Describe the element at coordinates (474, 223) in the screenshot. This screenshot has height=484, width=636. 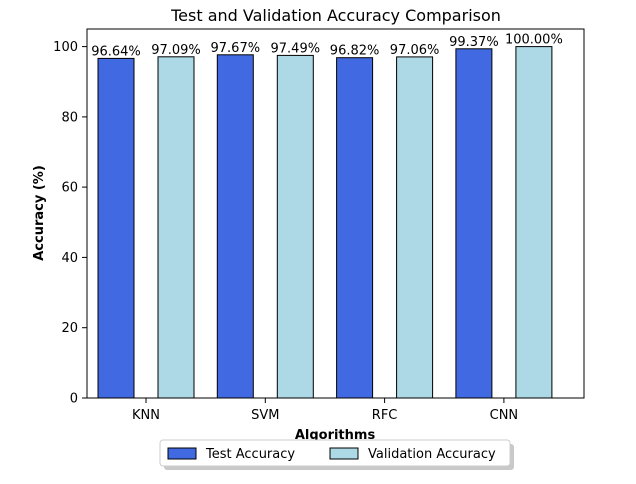
I see `bar-cnn-test` at that location.